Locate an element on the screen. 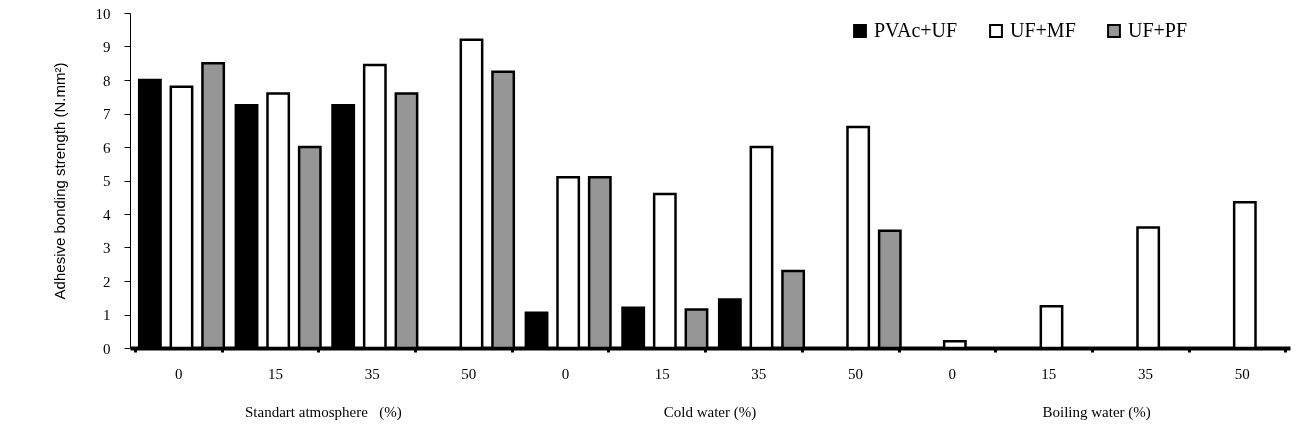 This screenshot has width=1297, height=442. y-tick-label: 8 is located at coordinates (107, 80).